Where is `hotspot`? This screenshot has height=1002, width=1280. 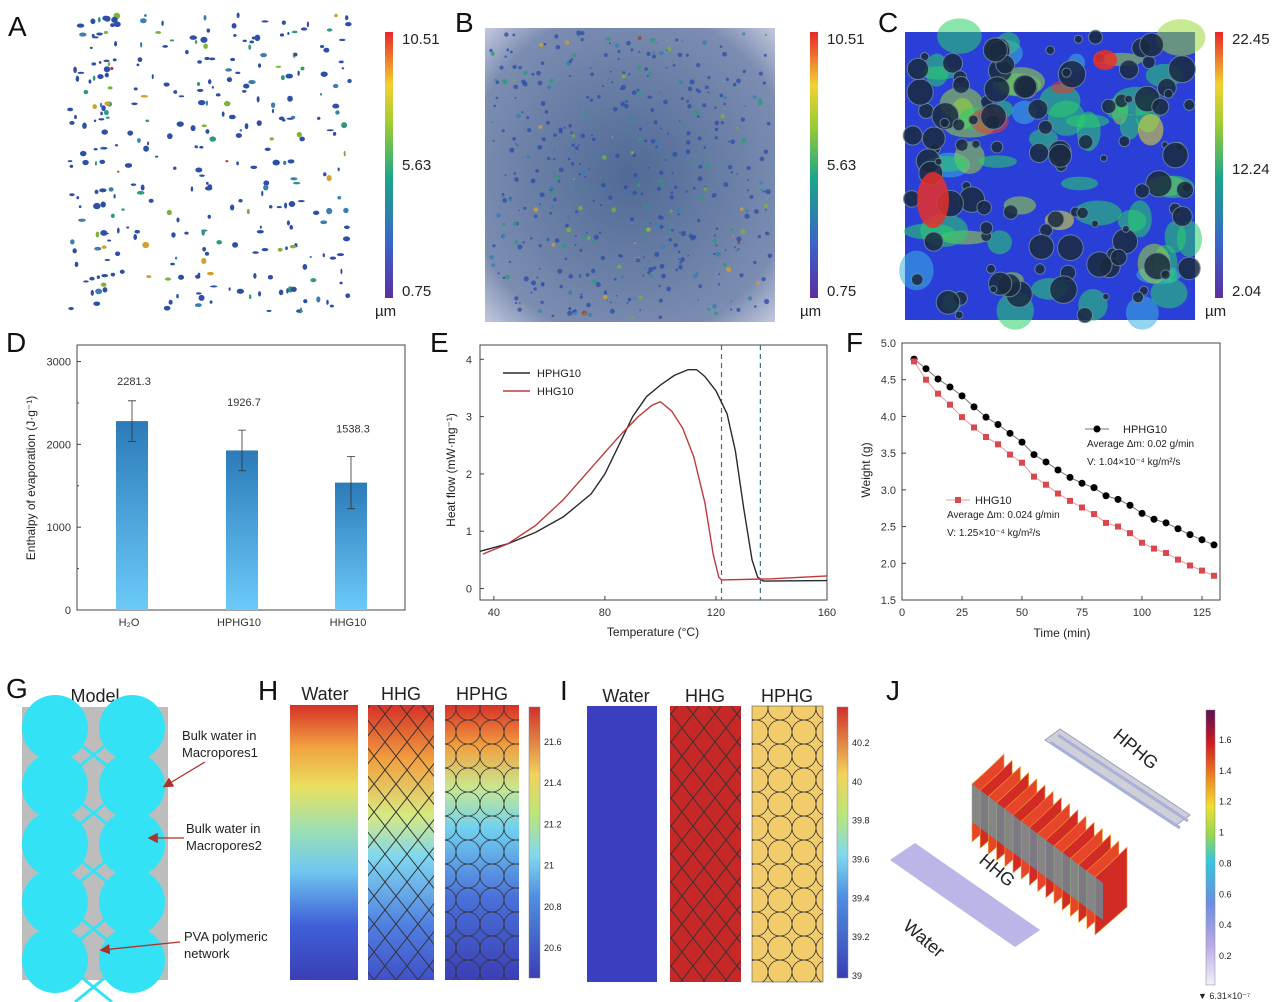 hotspot is located at coordinates (1079, 183).